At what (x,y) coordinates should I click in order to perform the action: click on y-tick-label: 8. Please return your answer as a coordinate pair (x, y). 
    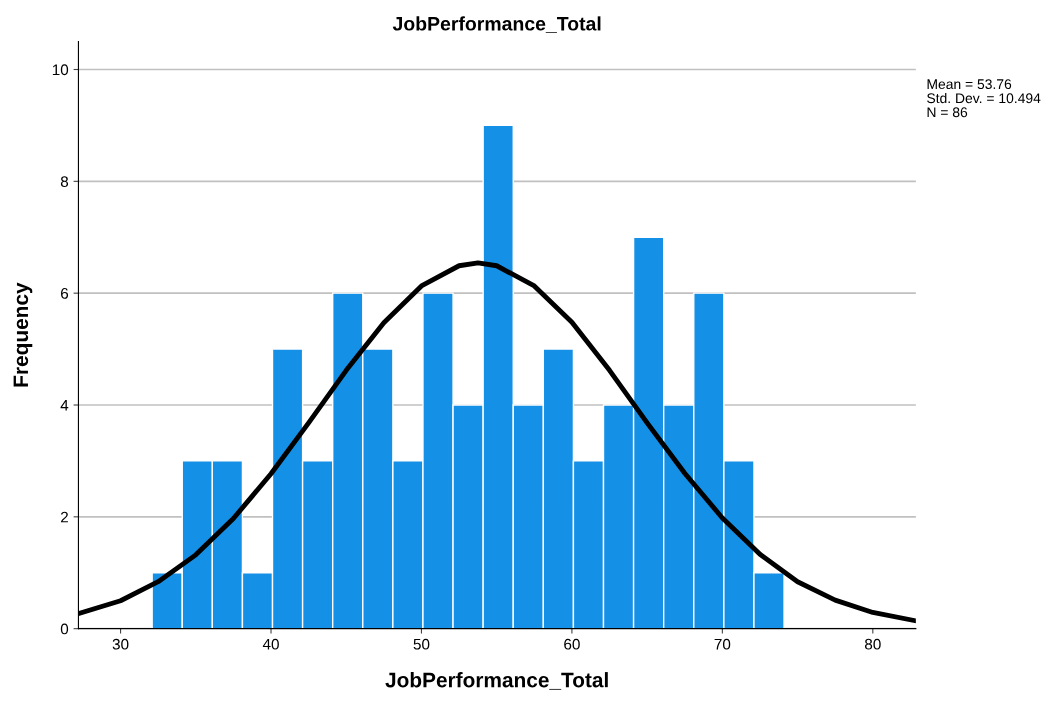
    Looking at the image, I should click on (64, 182).